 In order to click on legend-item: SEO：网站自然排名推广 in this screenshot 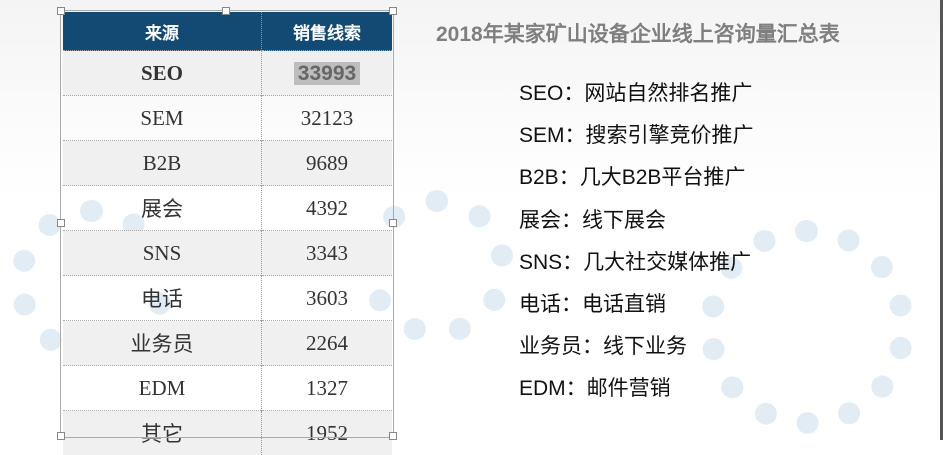, I will do `click(636, 99)`.